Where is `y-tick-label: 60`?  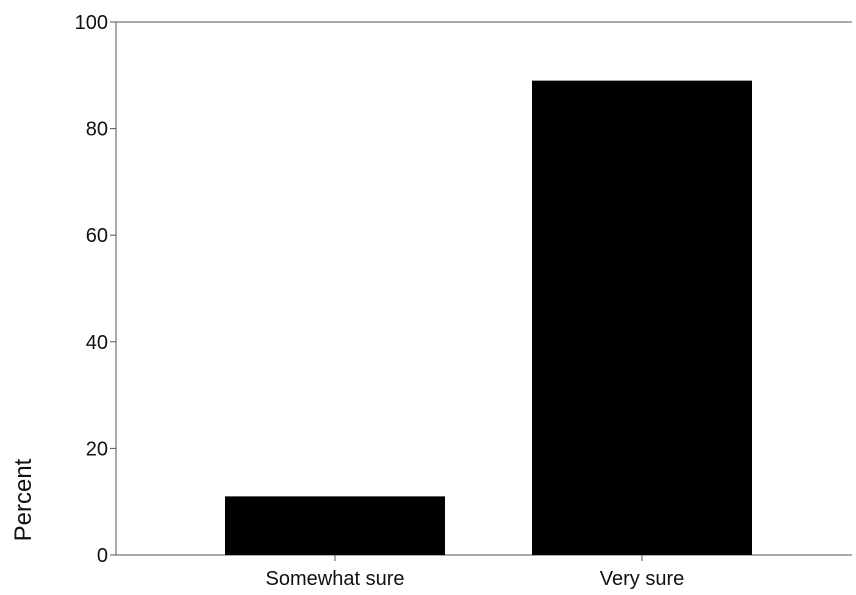 y-tick-label: 60 is located at coordinates (97, 236).